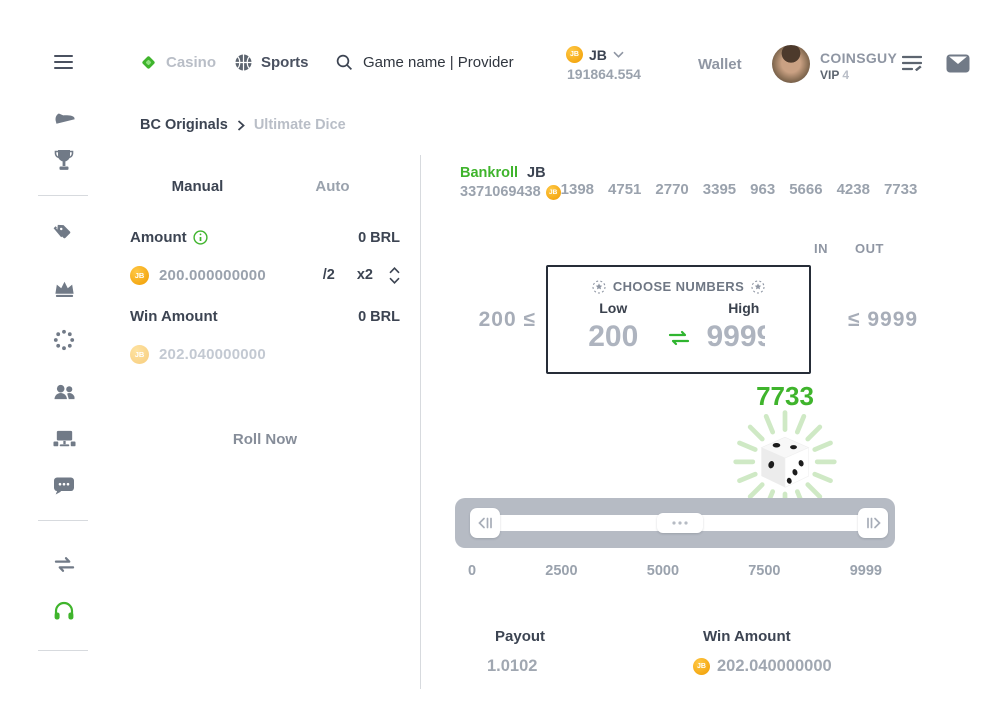 The height and width of the screenshot is (707, 1000). What do you see at coordinates (859, 58) in the screenshot?
I see `username: COINSGUY` at bounding box center [859, 58].